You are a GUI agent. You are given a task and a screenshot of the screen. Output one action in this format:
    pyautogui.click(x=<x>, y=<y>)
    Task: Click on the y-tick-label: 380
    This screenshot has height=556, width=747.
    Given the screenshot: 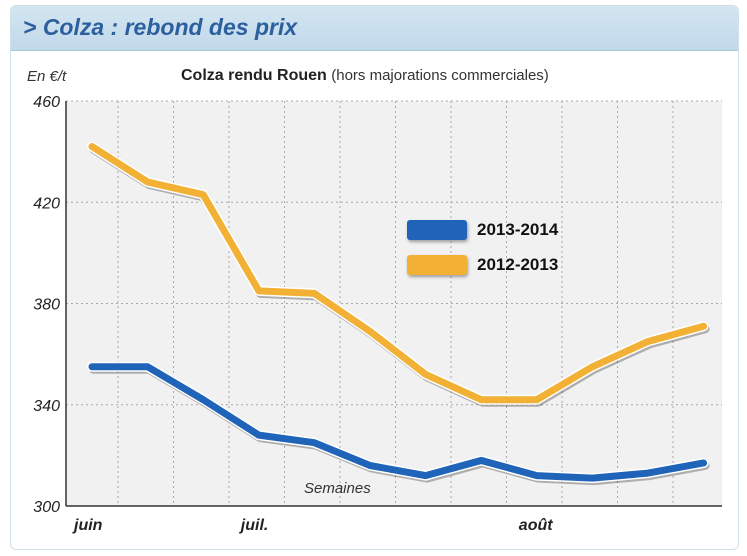 What is the action you would take?
    pyautogui.click(x=46, y=305)
    